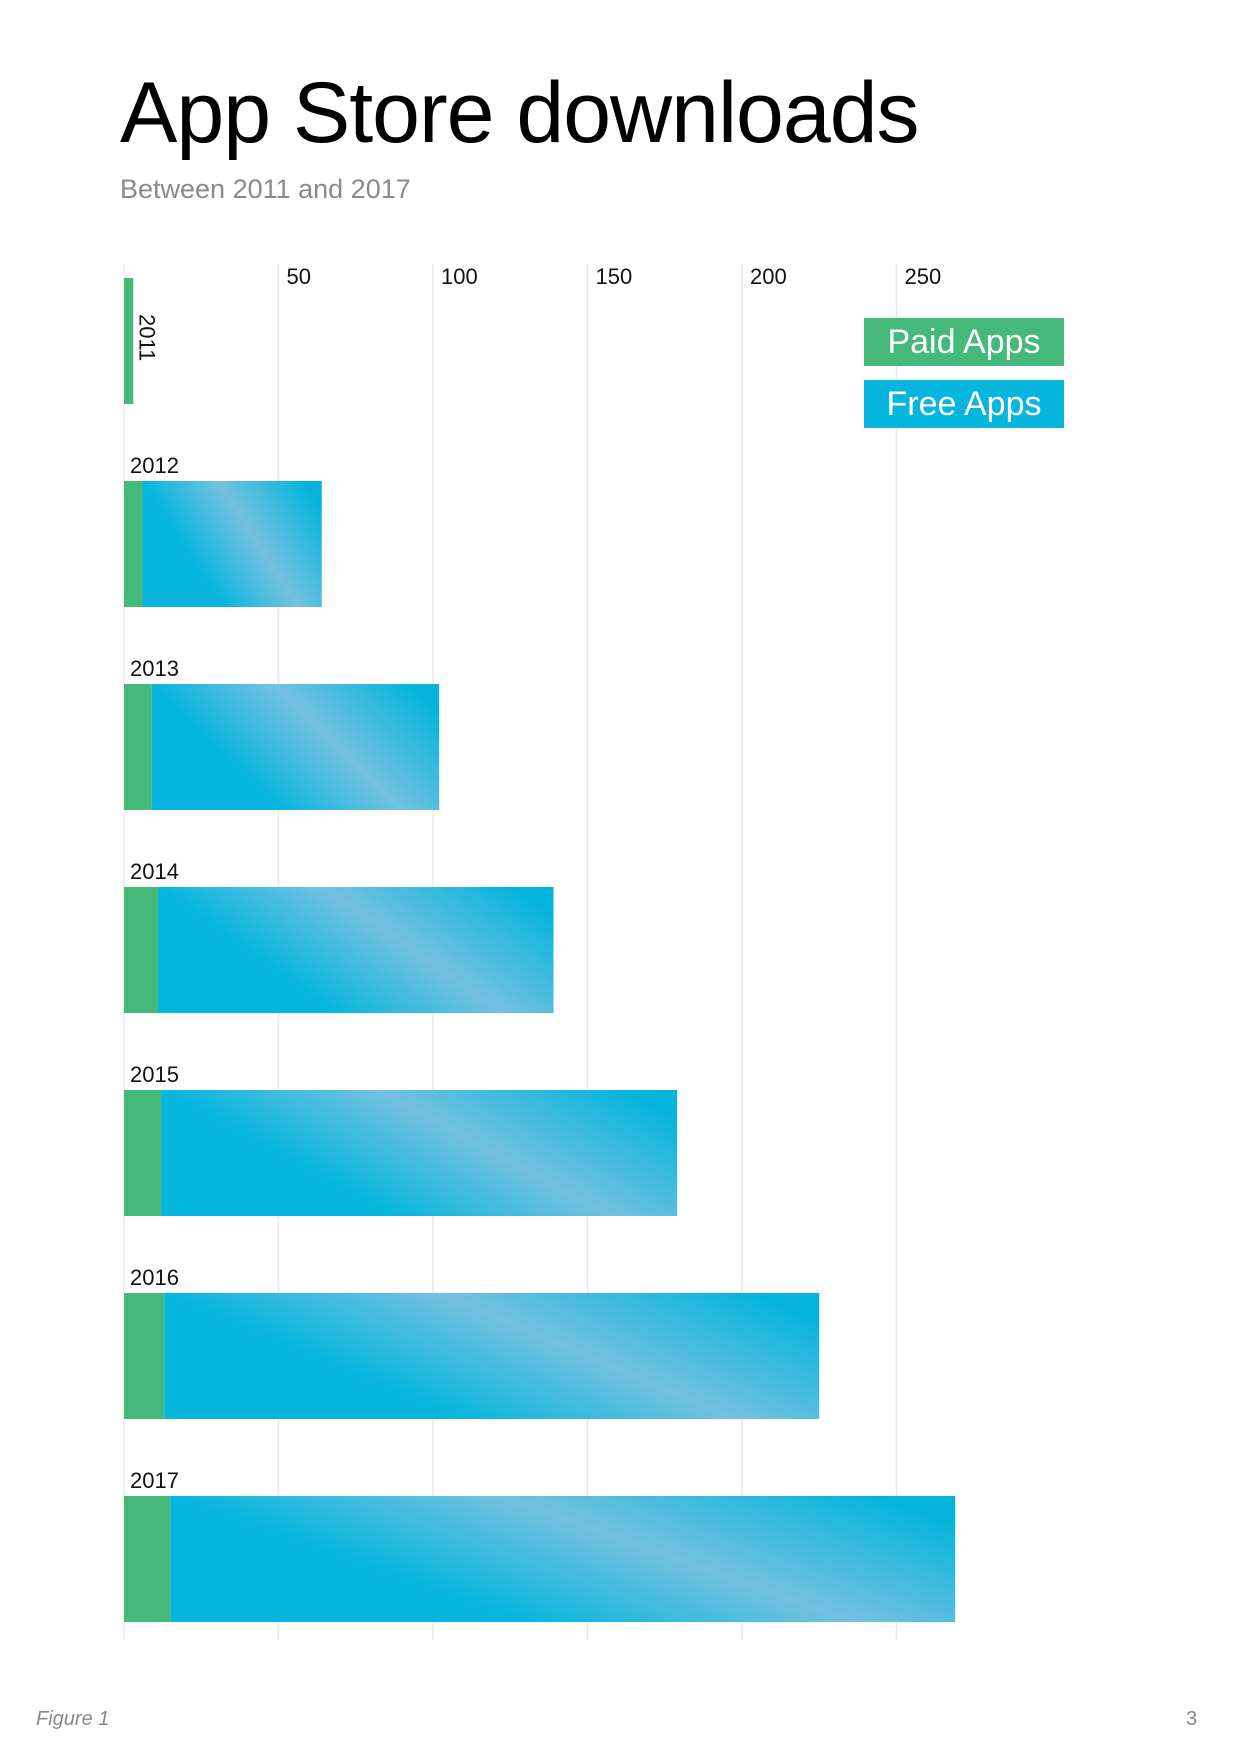 The height and width of the screenshot is (1754, 1240). Describe the element at coordinates (492, 1356) in the screenshot. I see `bar-free-2016` at that location.